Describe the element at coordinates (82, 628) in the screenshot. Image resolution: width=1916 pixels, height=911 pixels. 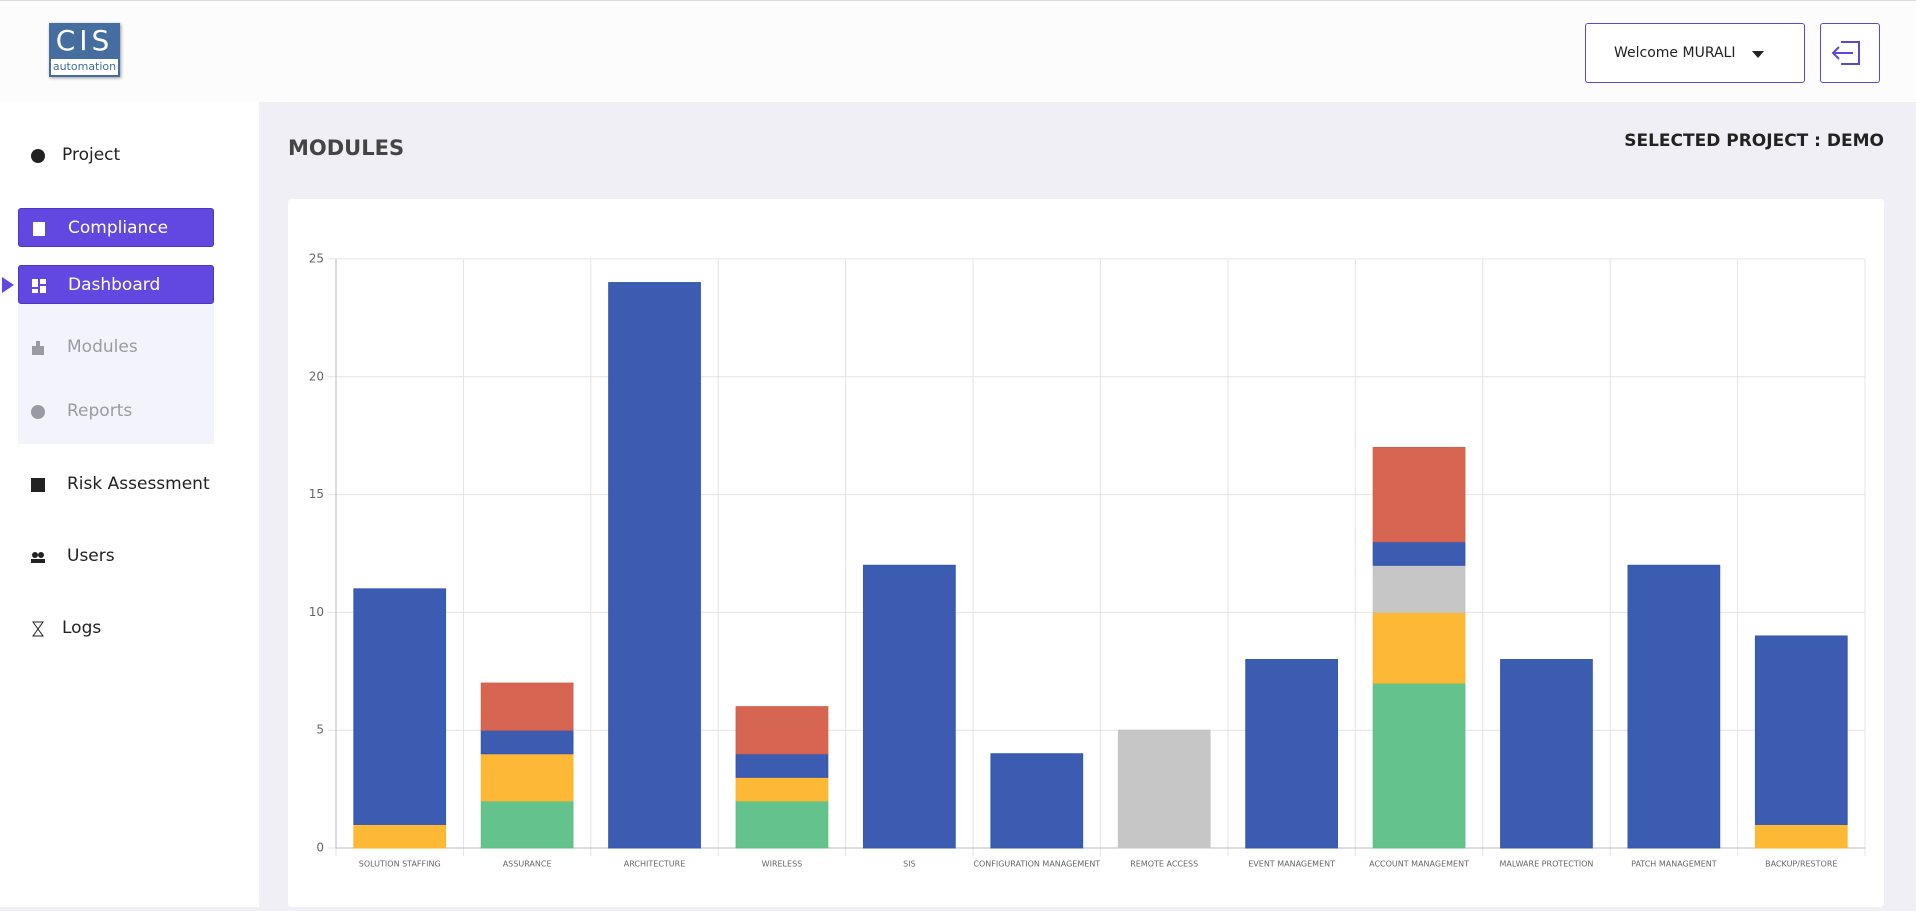
I see `nav-label: Logs` at that location.